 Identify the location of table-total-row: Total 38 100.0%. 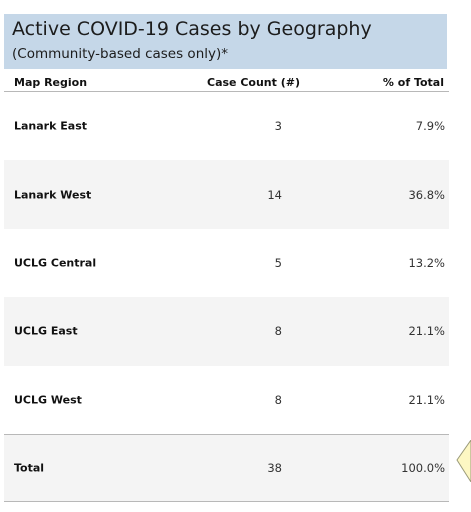
(226, 468).